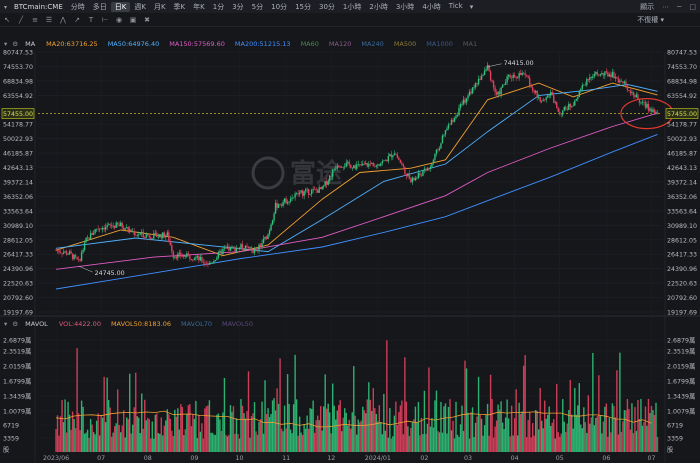  Describe the element at coordinates (455, 5) in the screenshot. I see `tab-timeframe: Tick` at that location.